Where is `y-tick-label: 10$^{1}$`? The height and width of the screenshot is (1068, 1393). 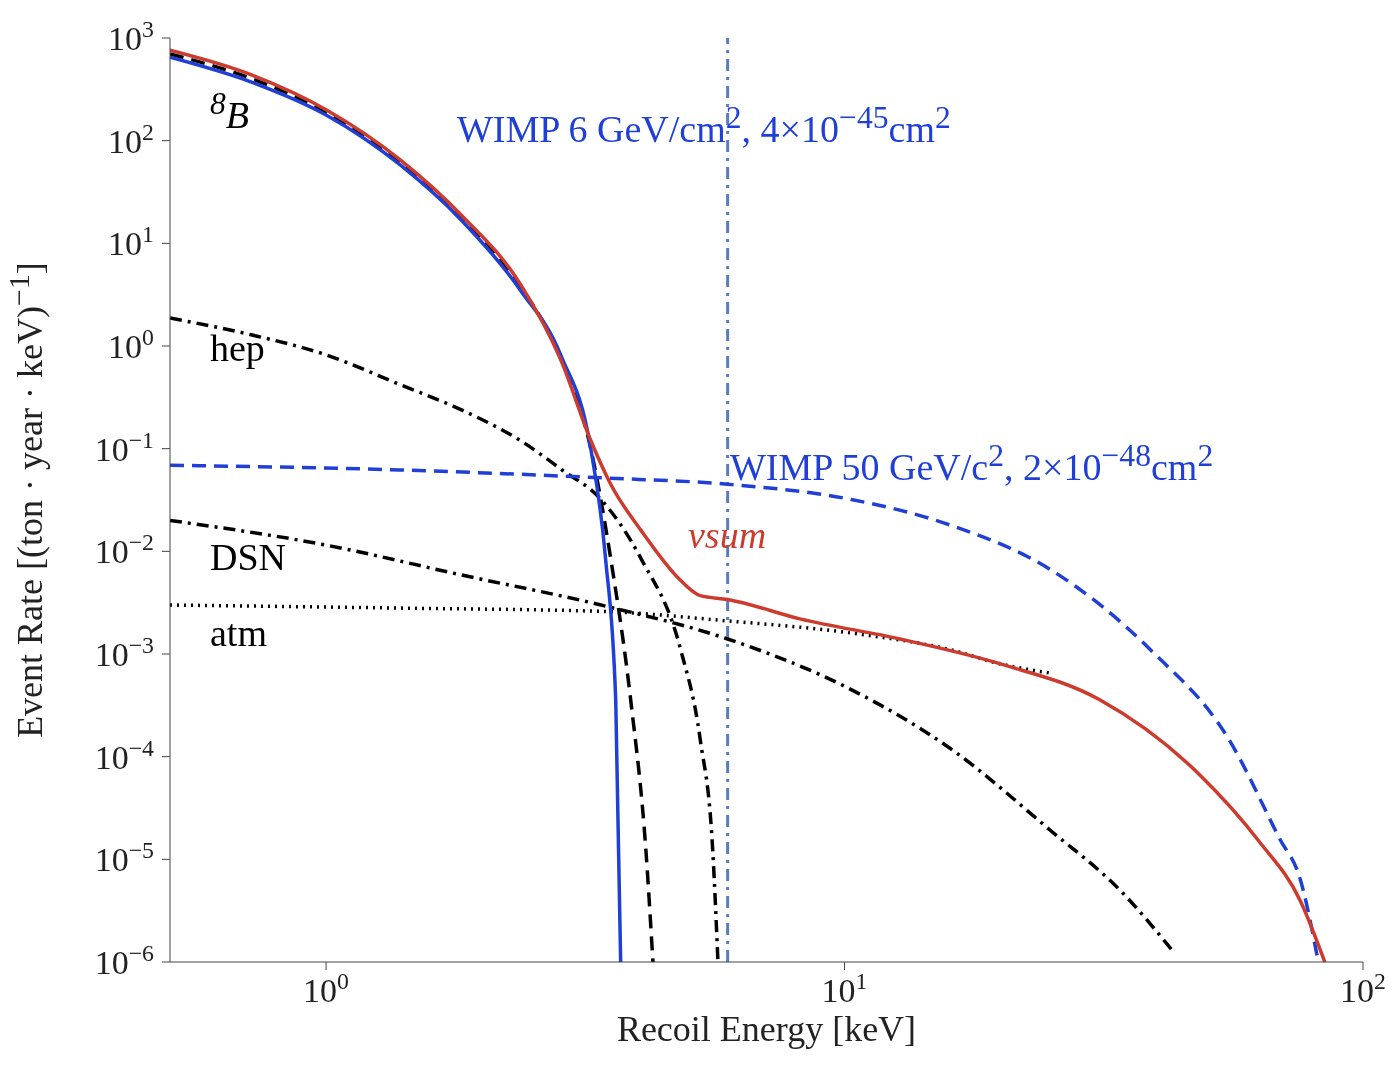
y-tick-label: 10$^{1}$ is located at coordinates (131, 242).